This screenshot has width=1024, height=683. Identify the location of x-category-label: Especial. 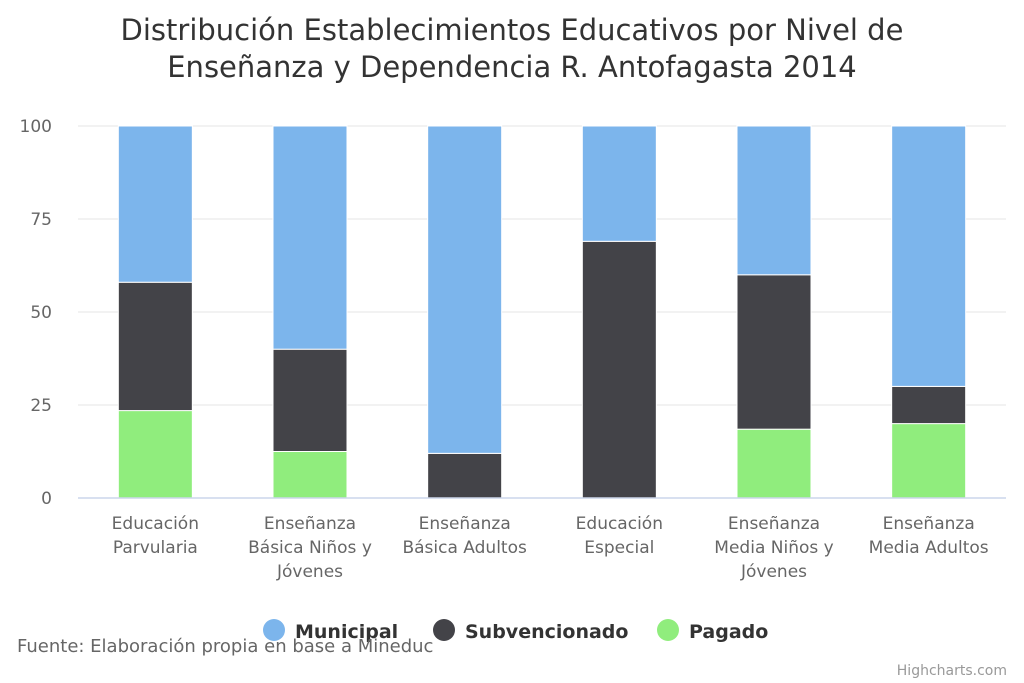
(619, 548).